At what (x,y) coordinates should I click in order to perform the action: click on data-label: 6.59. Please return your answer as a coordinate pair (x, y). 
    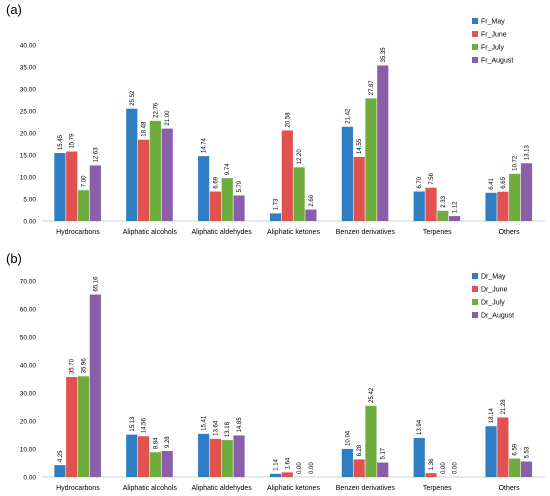
    Looking at the image, I should click on (516, 449).